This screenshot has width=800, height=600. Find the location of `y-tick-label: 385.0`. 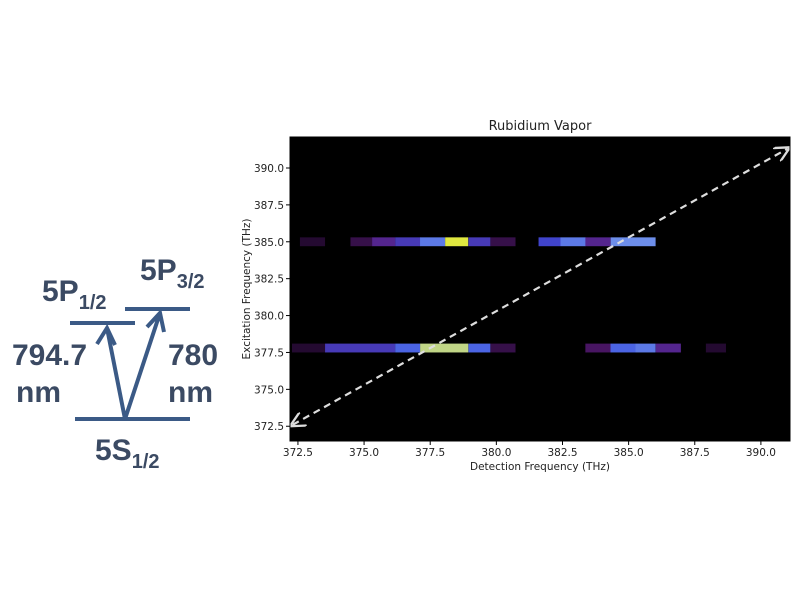

y-tick-label: 385.0 is located at coordinates (269, 243).